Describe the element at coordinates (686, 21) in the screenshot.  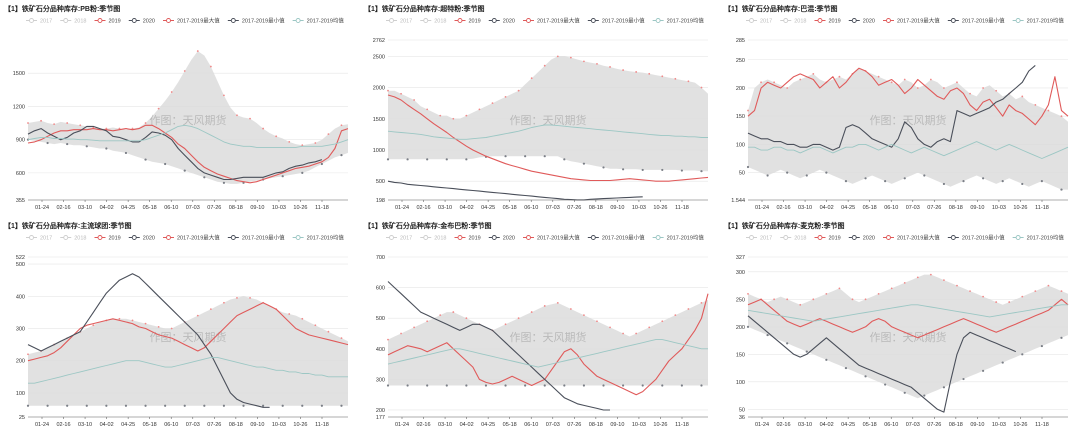
I see `legend-label: 2017-2019均值` at that location.